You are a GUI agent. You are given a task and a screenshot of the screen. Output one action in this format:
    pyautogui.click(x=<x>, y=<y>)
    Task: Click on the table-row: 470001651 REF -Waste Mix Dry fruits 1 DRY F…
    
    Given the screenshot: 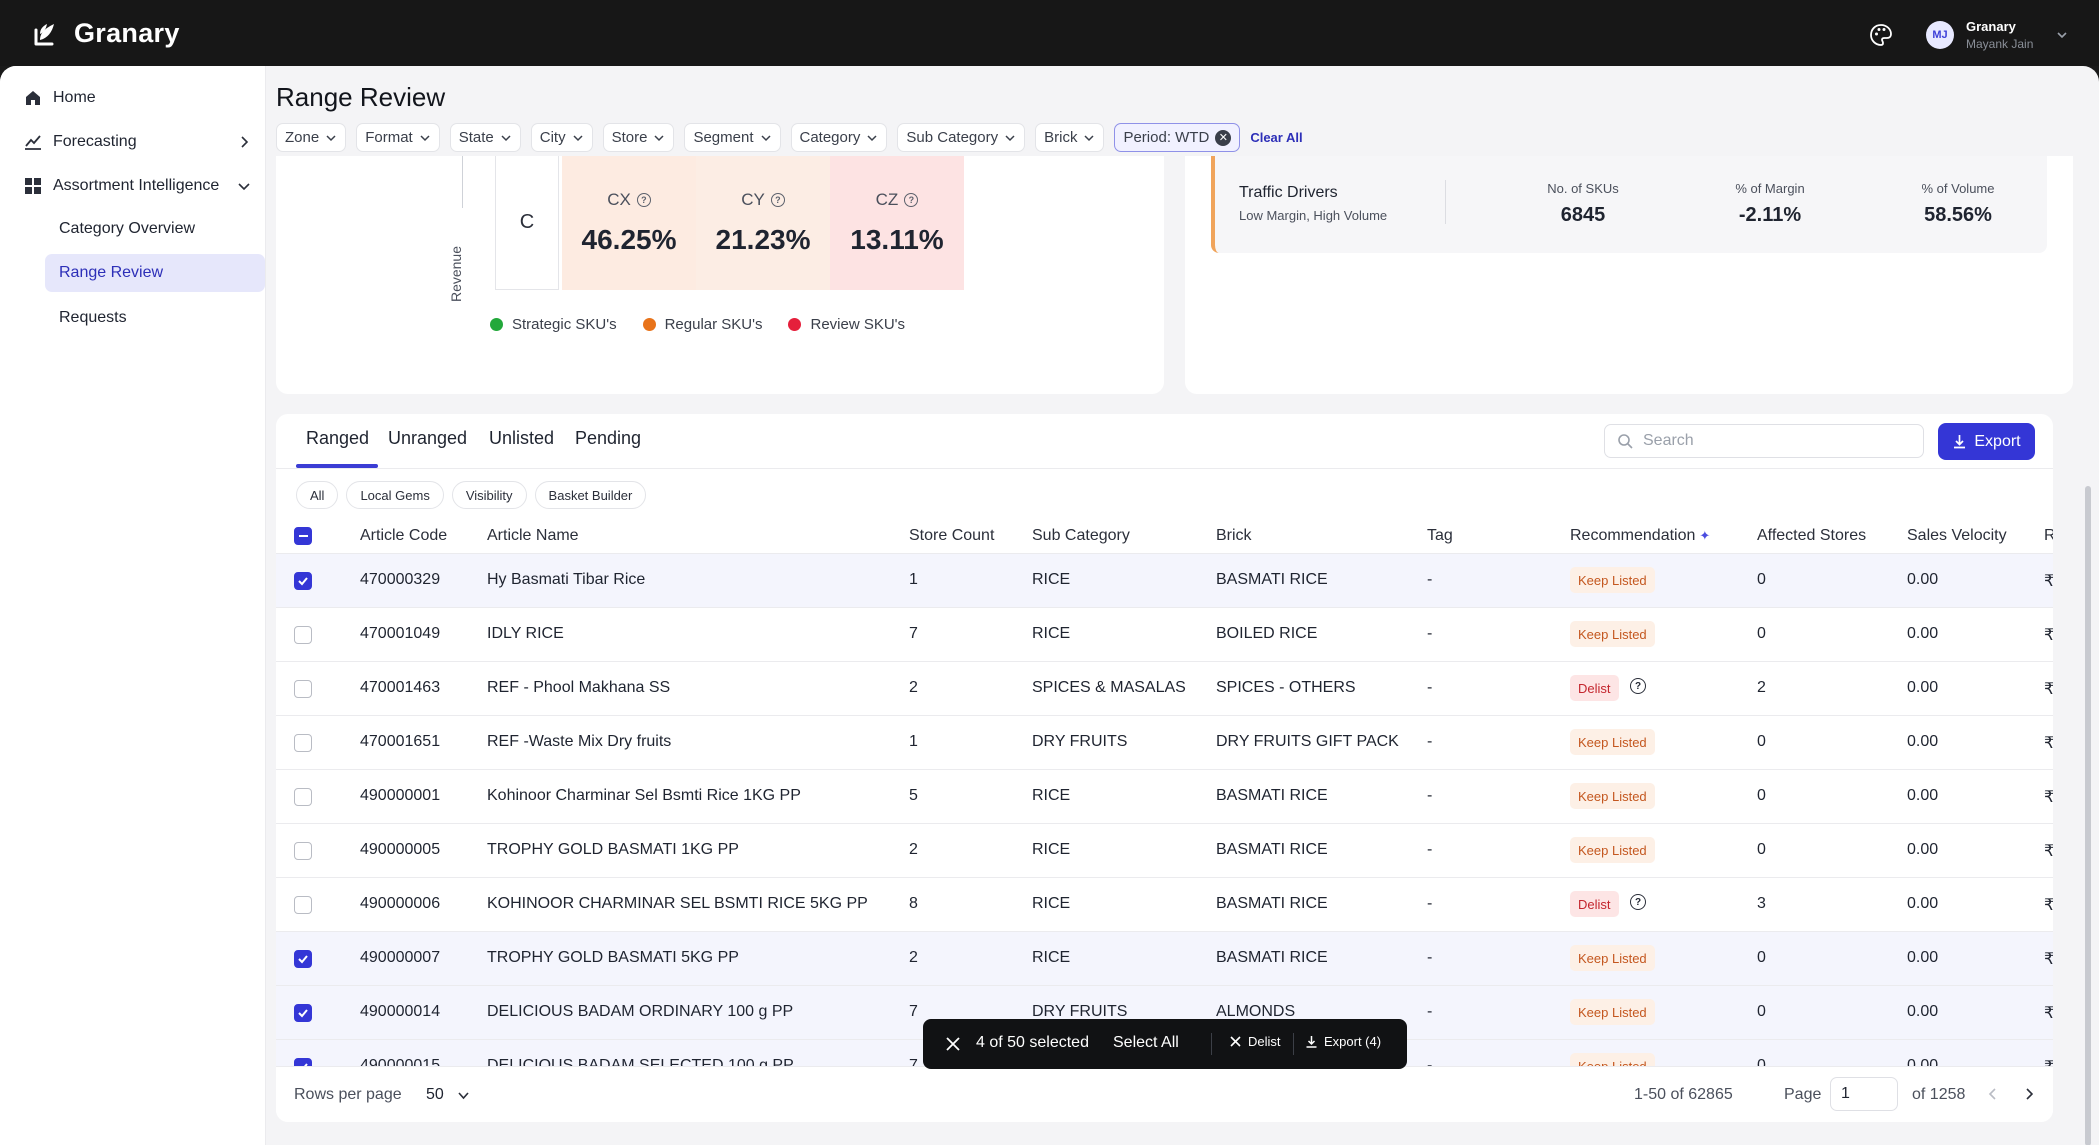 What is the action you would take?
    pyautogui.click(x=1164, y=743)
    